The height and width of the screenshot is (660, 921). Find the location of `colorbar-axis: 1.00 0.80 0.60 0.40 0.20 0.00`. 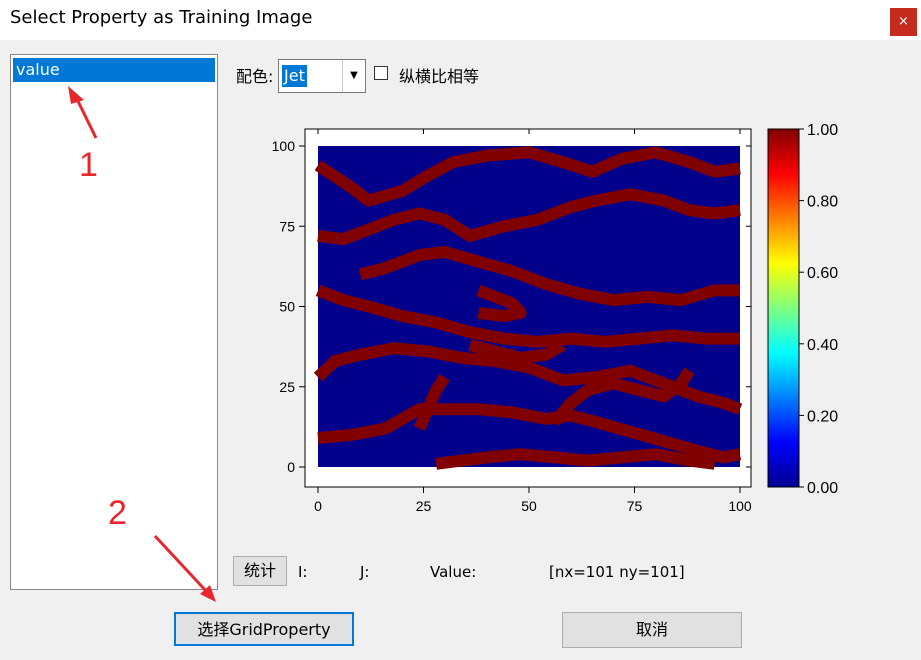

colorbar-axis: 1.00 0.80 0.60 0.40 0.20 0.00 is located at coordinates (818, 309).